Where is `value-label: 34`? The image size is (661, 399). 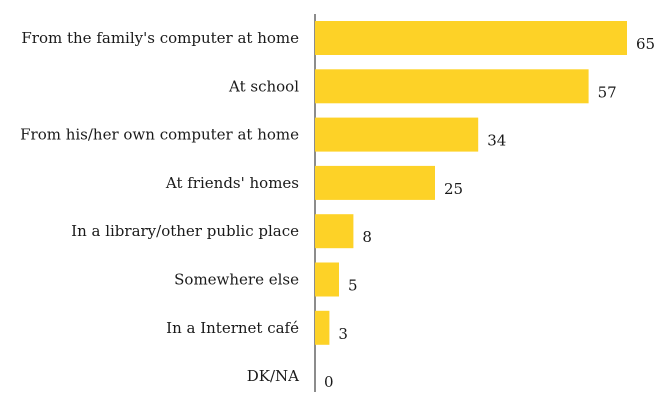 value-label: 34 is located at coordinates (496, 141).